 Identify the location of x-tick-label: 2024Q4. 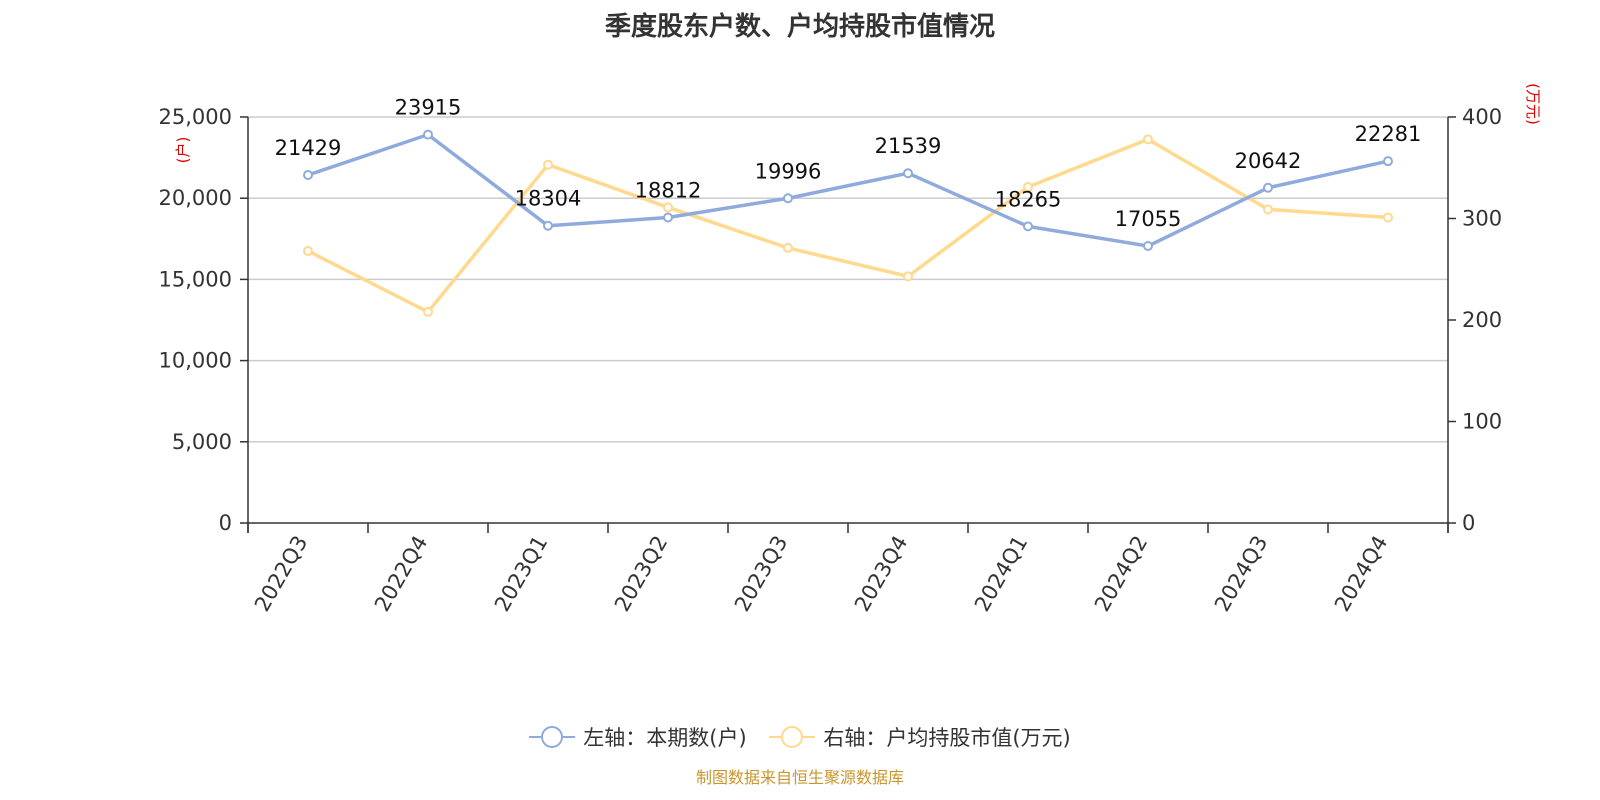
(1361, 574).